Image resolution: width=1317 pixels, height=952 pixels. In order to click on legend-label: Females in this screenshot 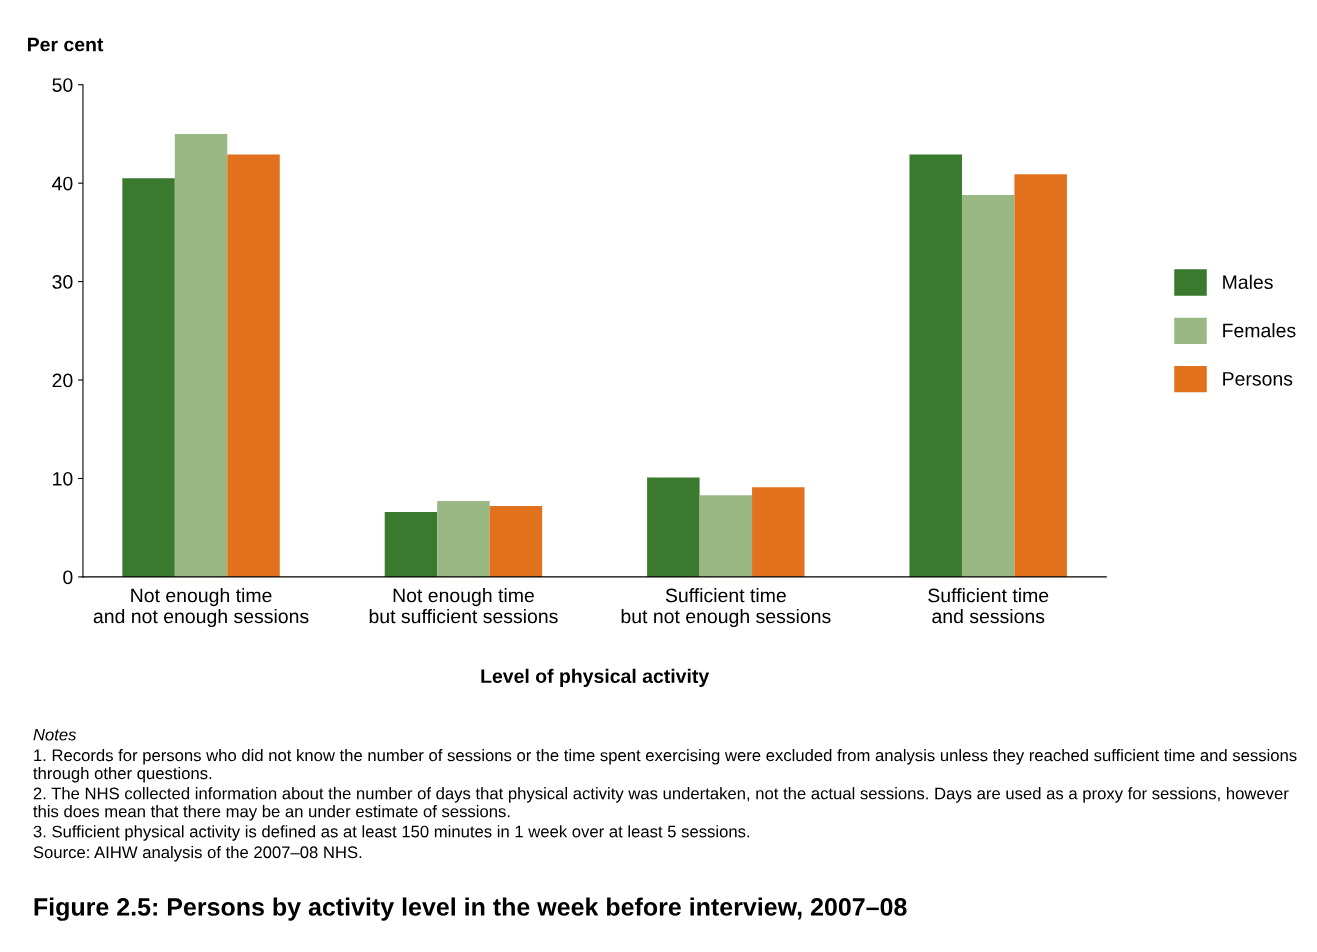, I will do `click(1259, 330)`.